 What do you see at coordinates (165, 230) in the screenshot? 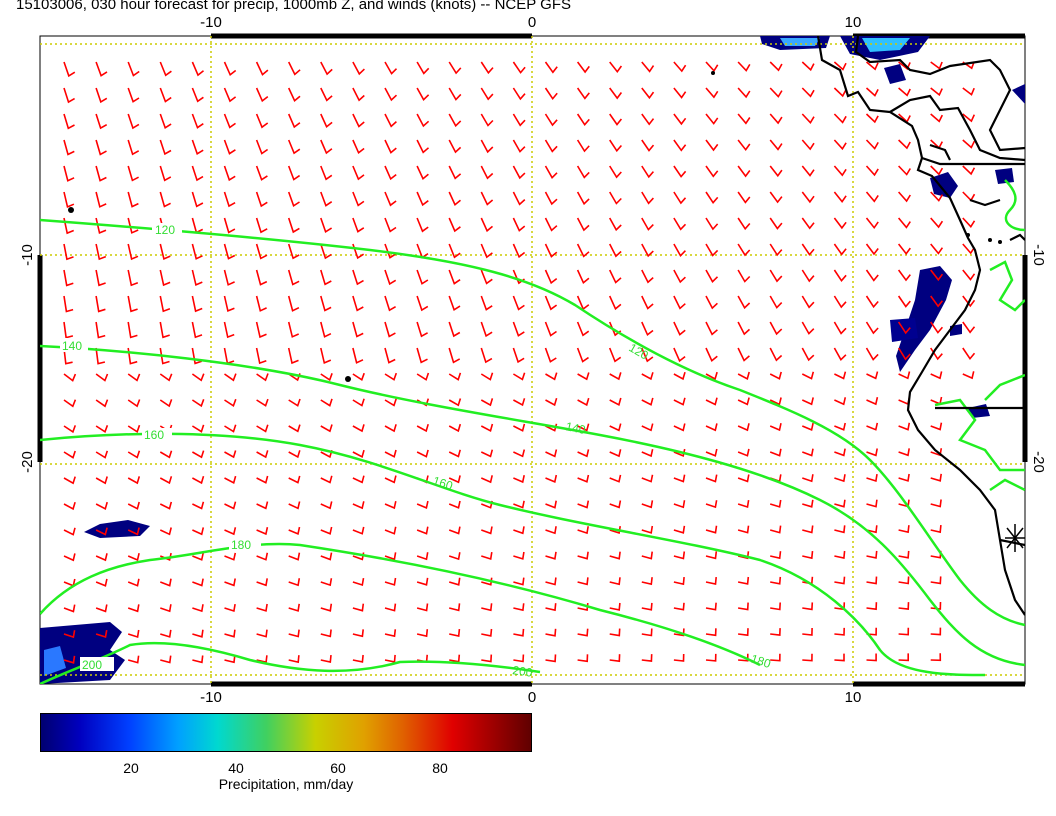
I see `contour-label: 120` at bounding box center [165, 230].